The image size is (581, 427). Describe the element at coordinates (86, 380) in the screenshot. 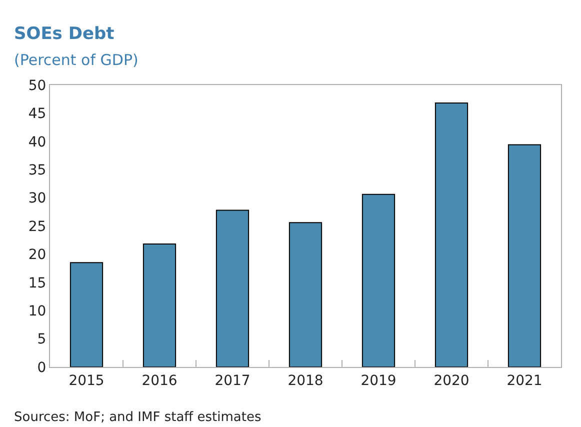

I see `x-tick-label: 2015` at that location.